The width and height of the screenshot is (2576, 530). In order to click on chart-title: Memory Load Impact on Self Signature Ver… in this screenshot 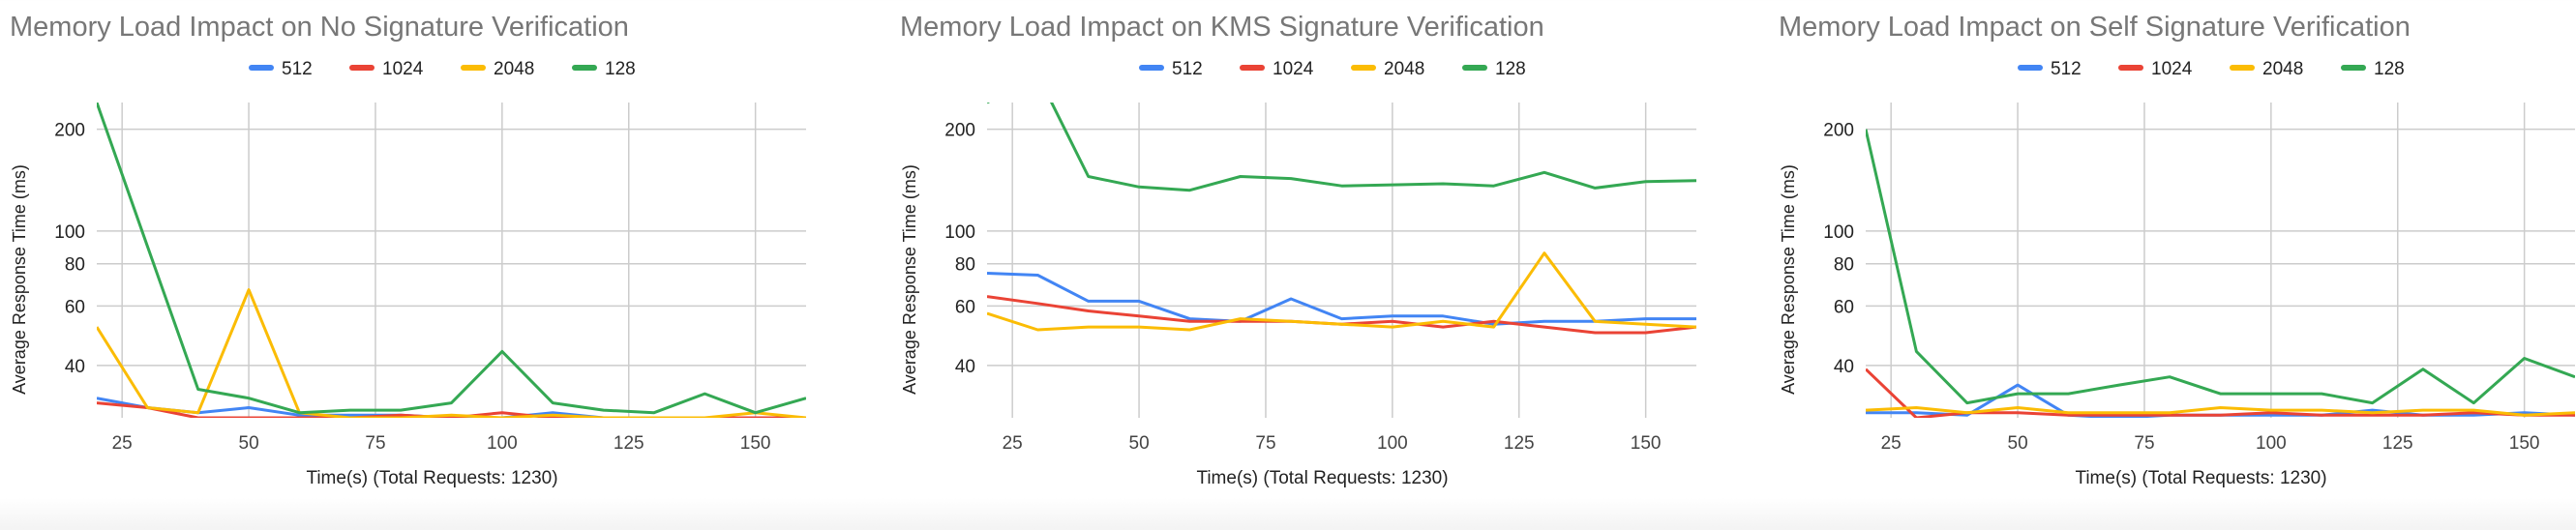, I will do `click(2095, 27)`.